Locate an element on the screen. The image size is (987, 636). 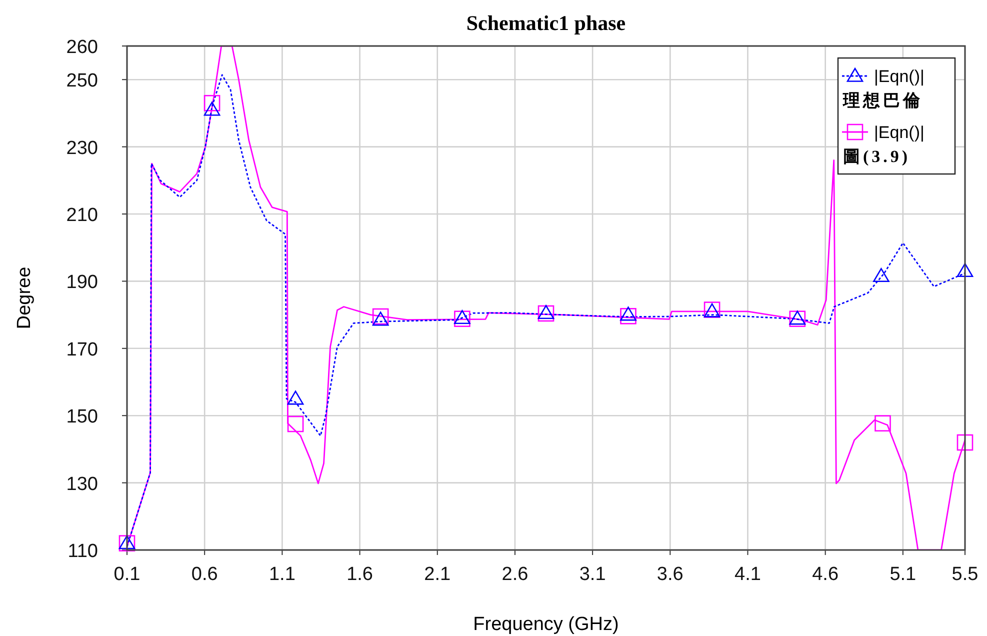
x-tick-label: 2.6 is located at coordinates (515, 574).